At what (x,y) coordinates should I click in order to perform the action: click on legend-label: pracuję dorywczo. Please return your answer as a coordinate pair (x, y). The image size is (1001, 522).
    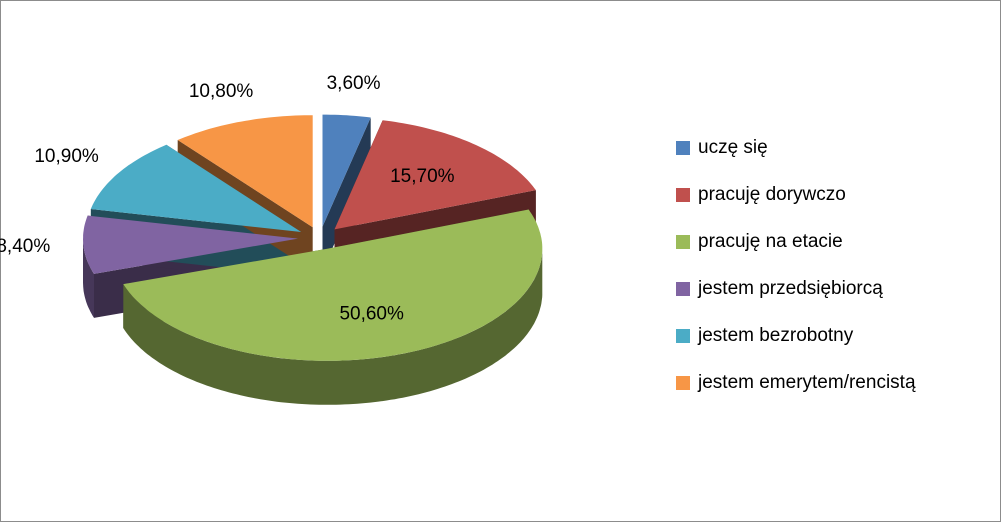
    Looking at the image, I should click on (772, 194).